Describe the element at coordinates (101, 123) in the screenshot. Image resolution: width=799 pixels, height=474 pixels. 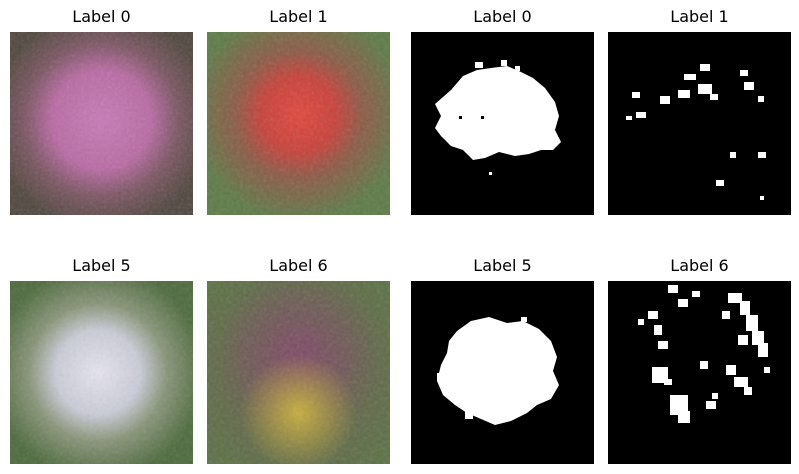
I see `average-image-label0` at that location.